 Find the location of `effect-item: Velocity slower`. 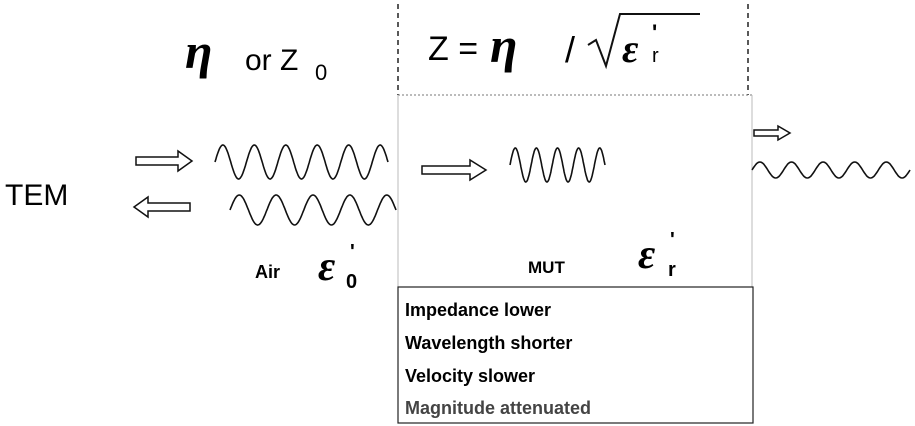

effect-item: Velocity slower is located at coordinates (470, 376).